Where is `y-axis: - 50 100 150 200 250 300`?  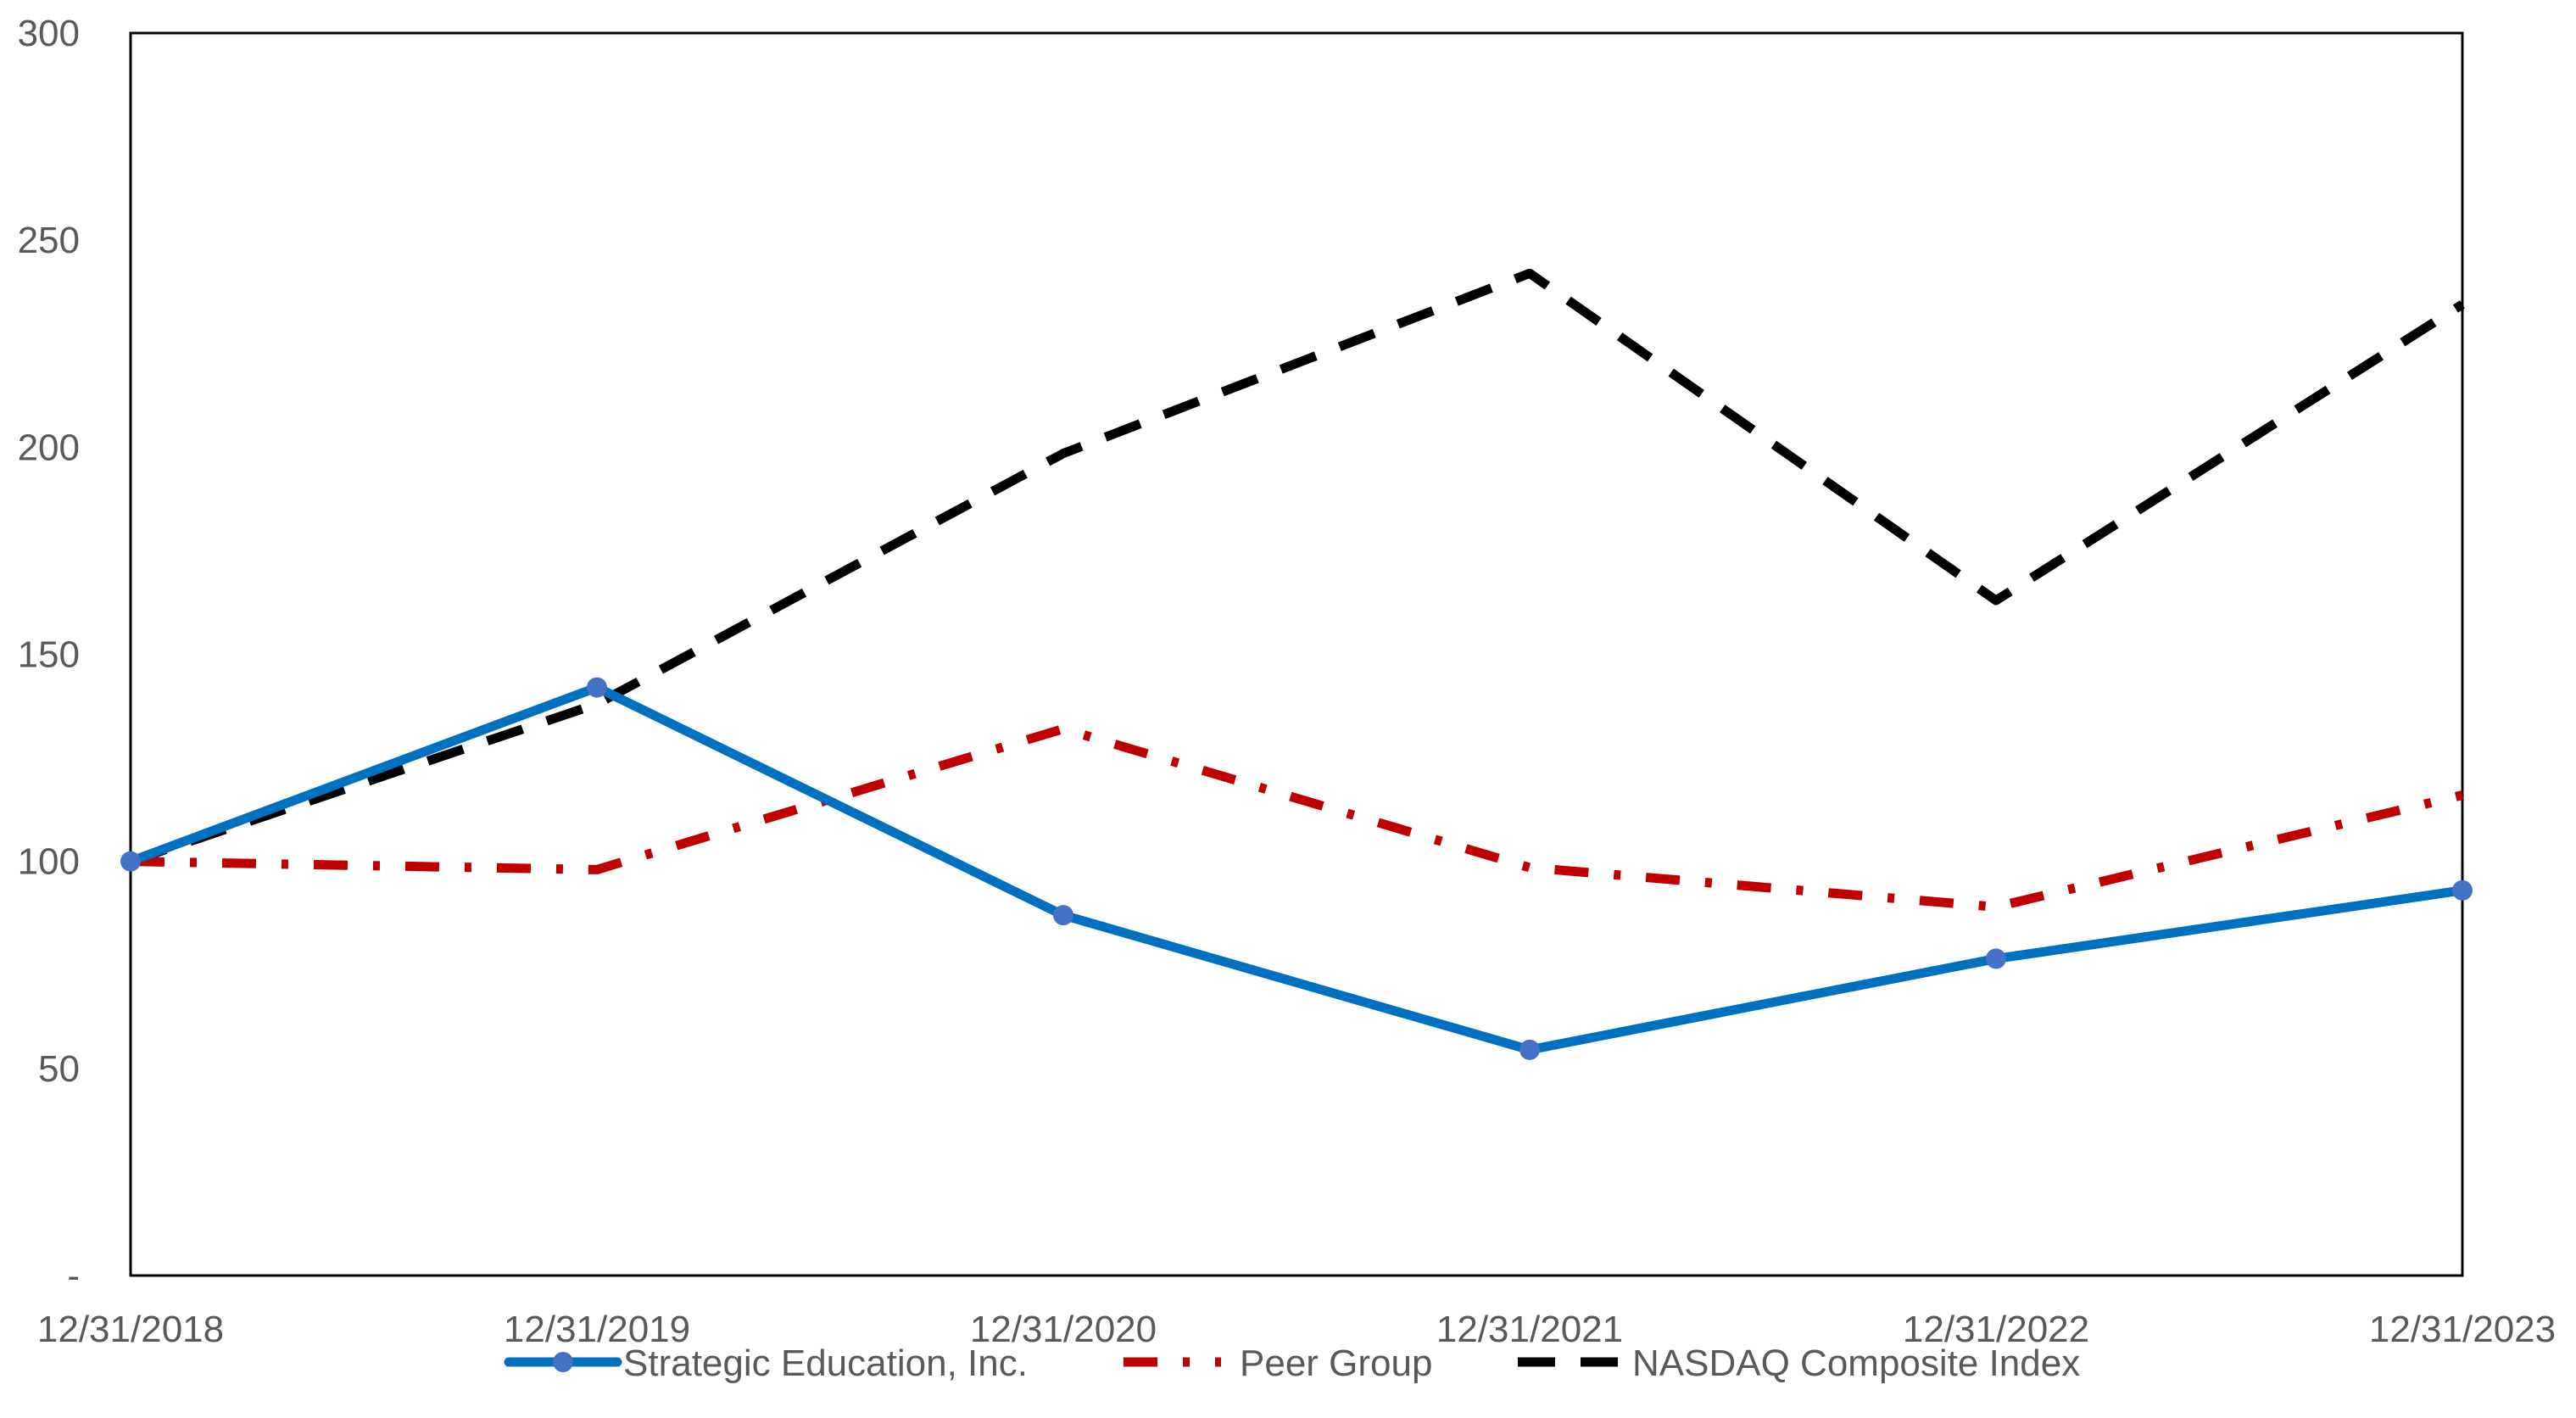
y-axis: - 50 100 150 200 250 300 is located at coordinates (49, 655).